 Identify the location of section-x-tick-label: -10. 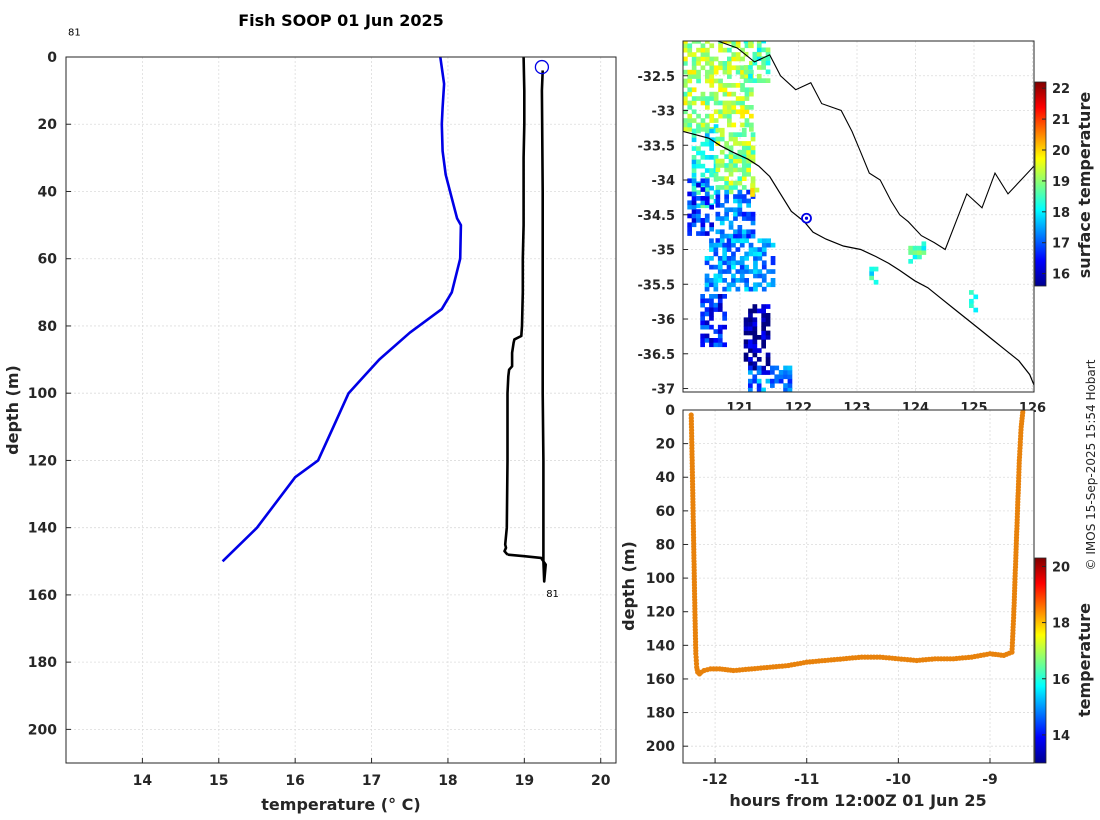
(899, 780).